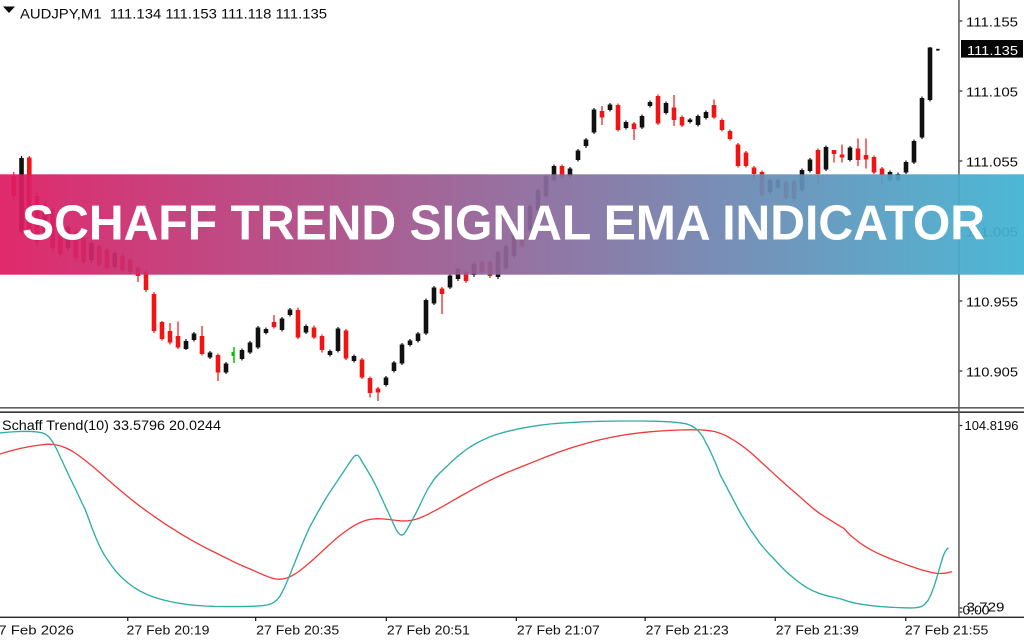  I want to click on svg-text: 111.135, so click(992, 50).